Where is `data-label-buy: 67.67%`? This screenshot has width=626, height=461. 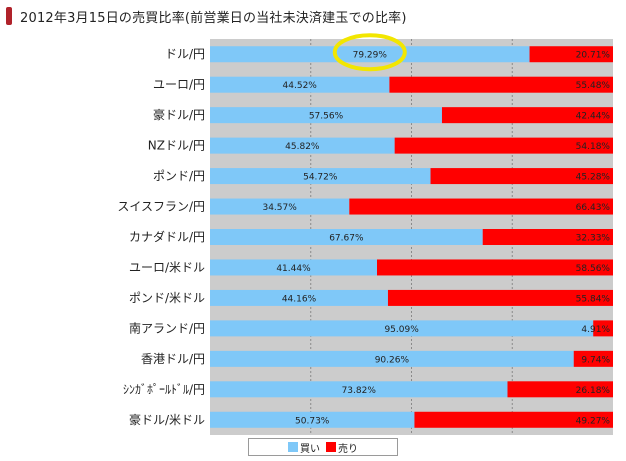
data-label-buy: 67.67% is located at coordinates (346, 239).